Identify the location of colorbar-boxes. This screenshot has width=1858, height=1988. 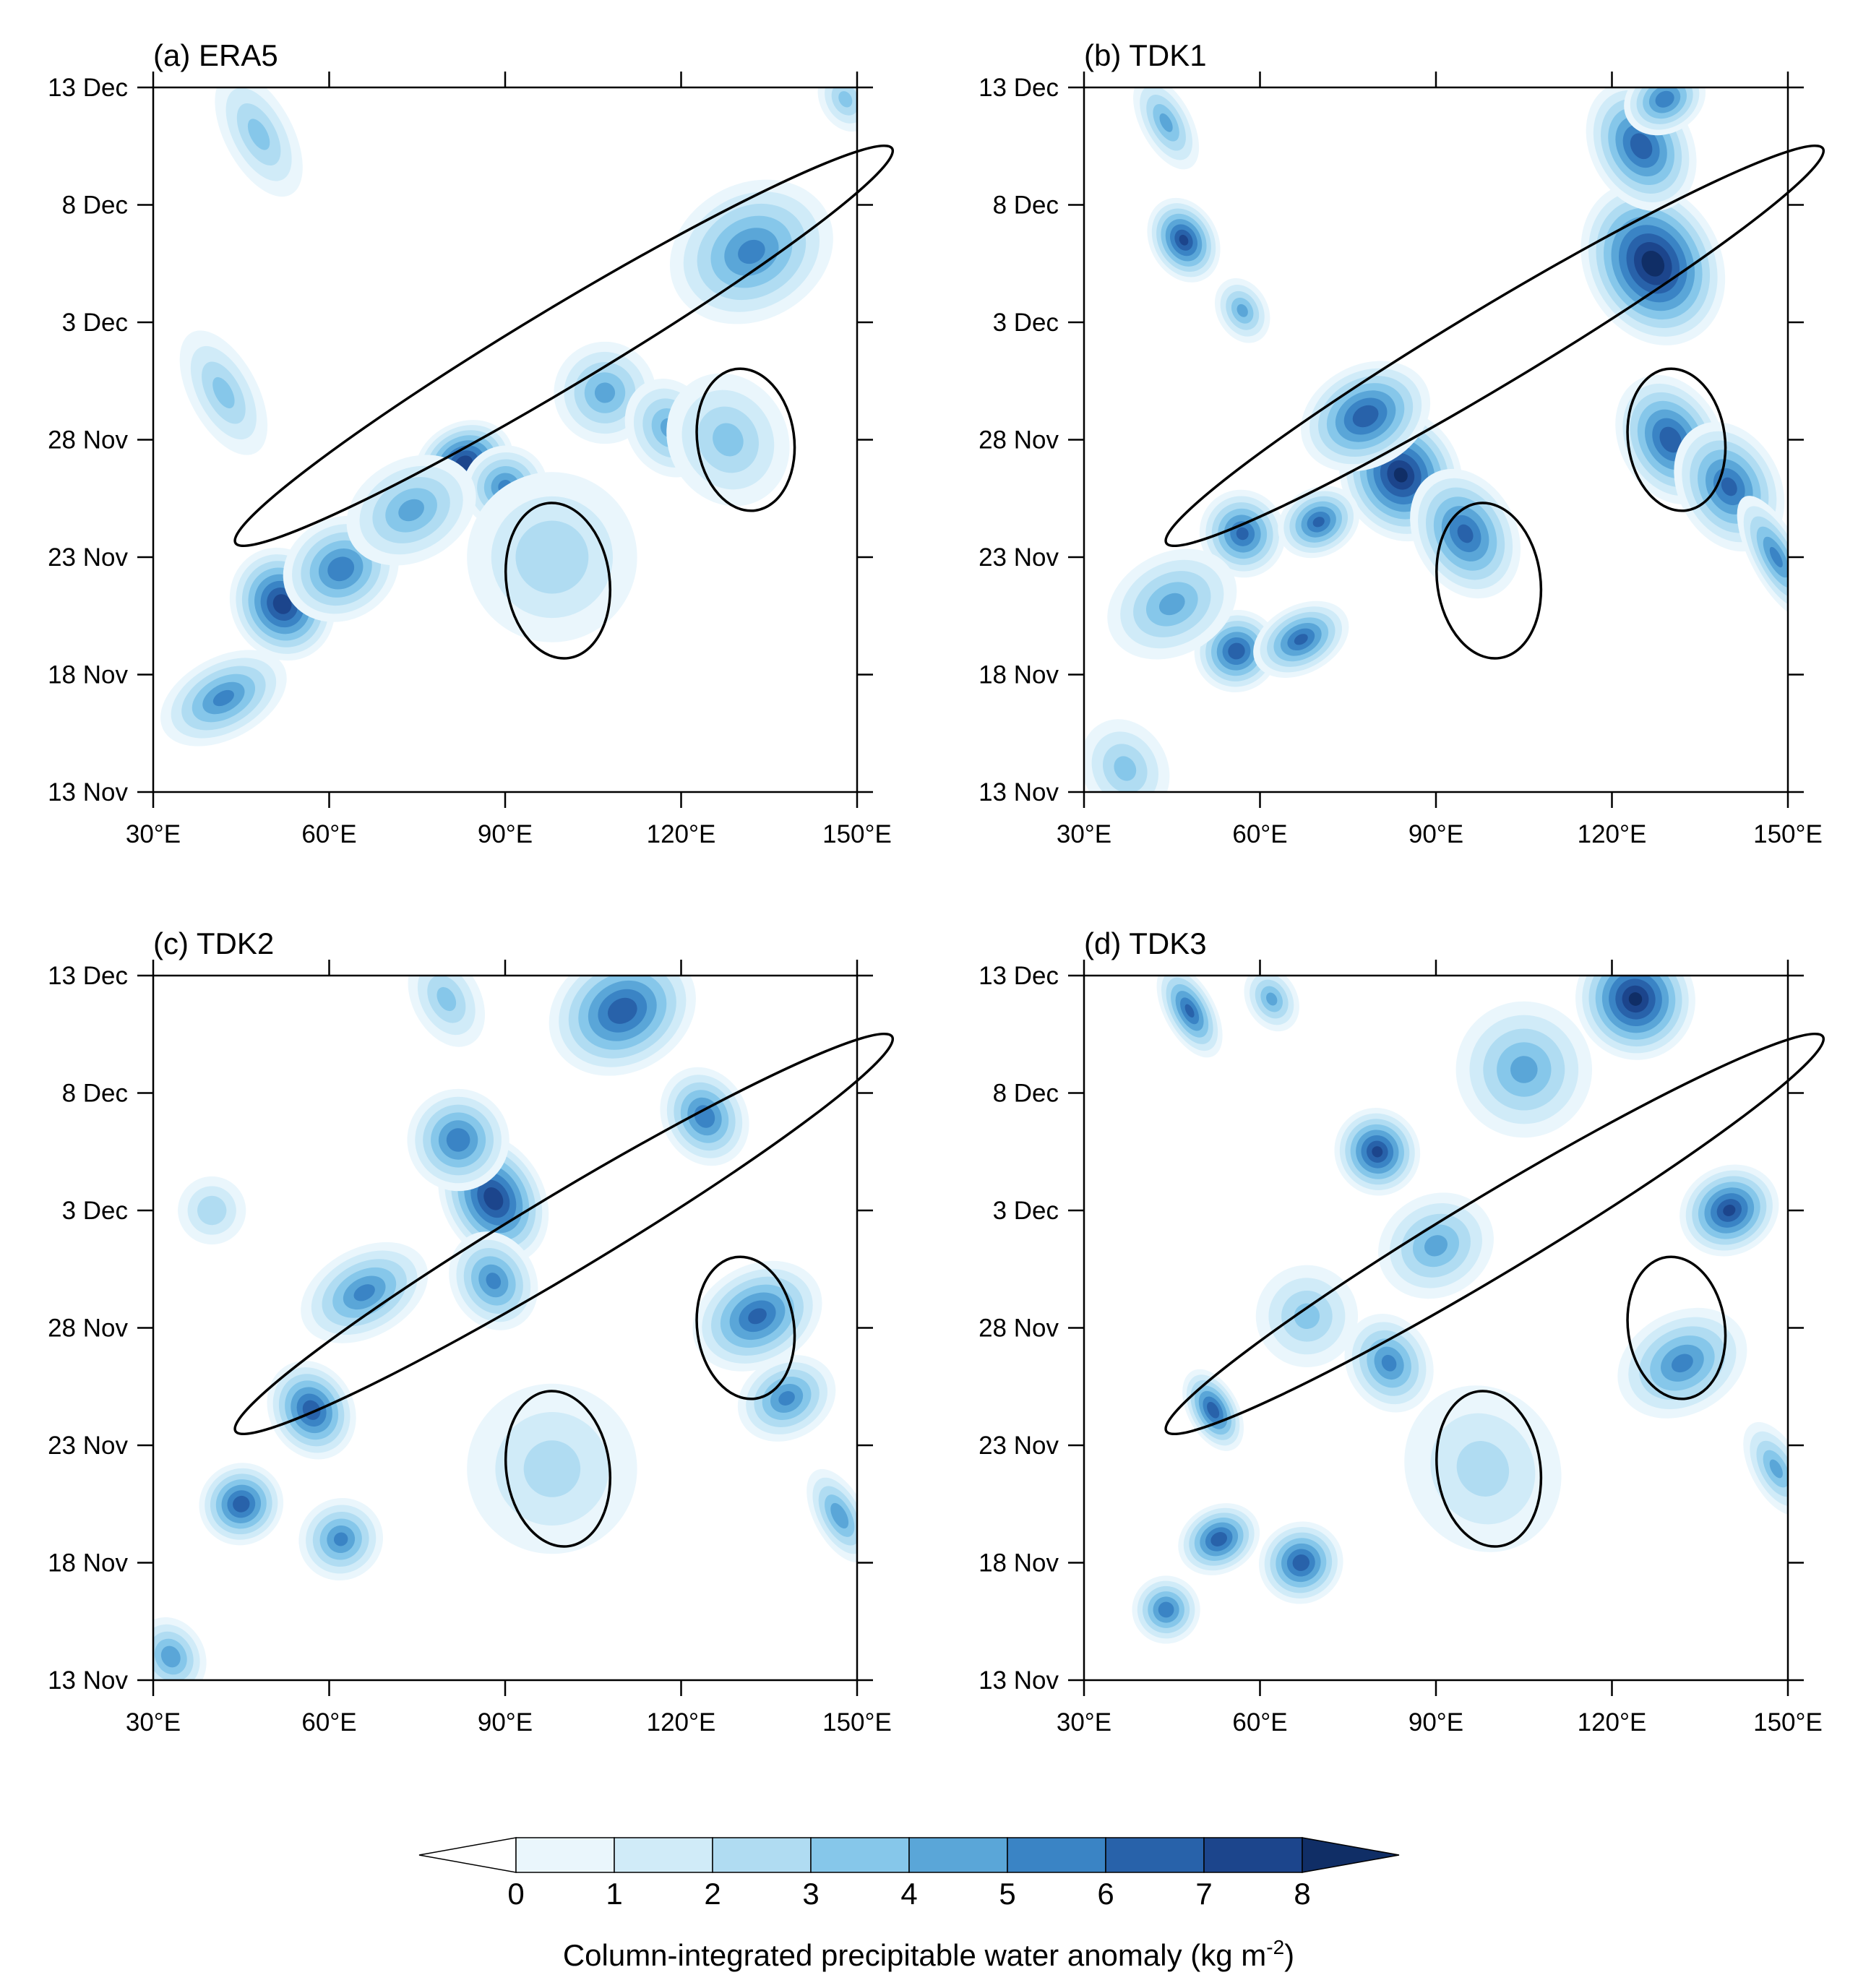
(909, 1855).